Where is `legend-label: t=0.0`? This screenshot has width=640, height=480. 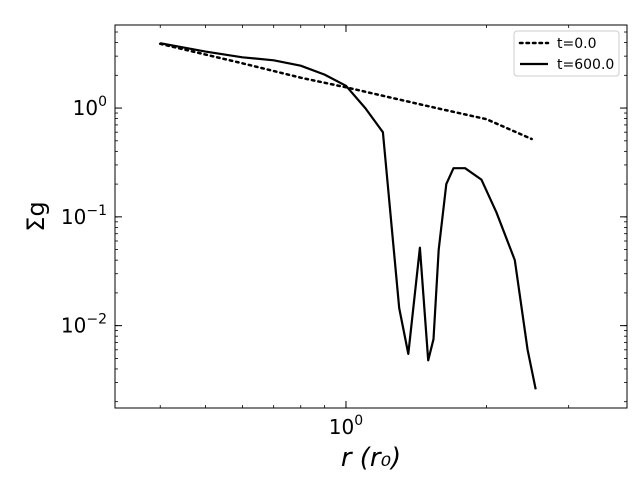
legend-label: t=0.0 is located at coordinates (576, 44).